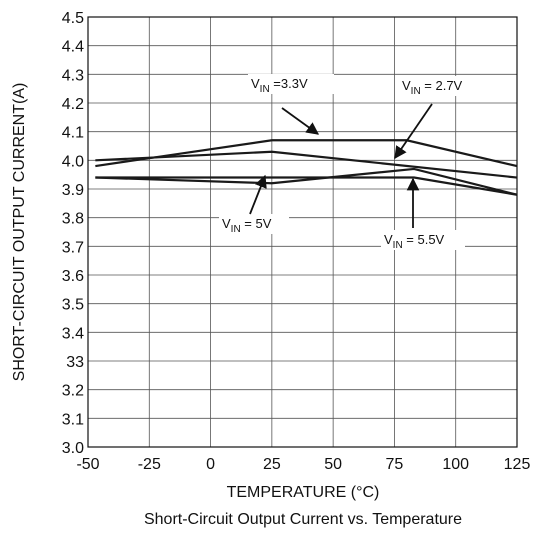  I want to click on y-tick-label: 3.6, so click(73, 276).